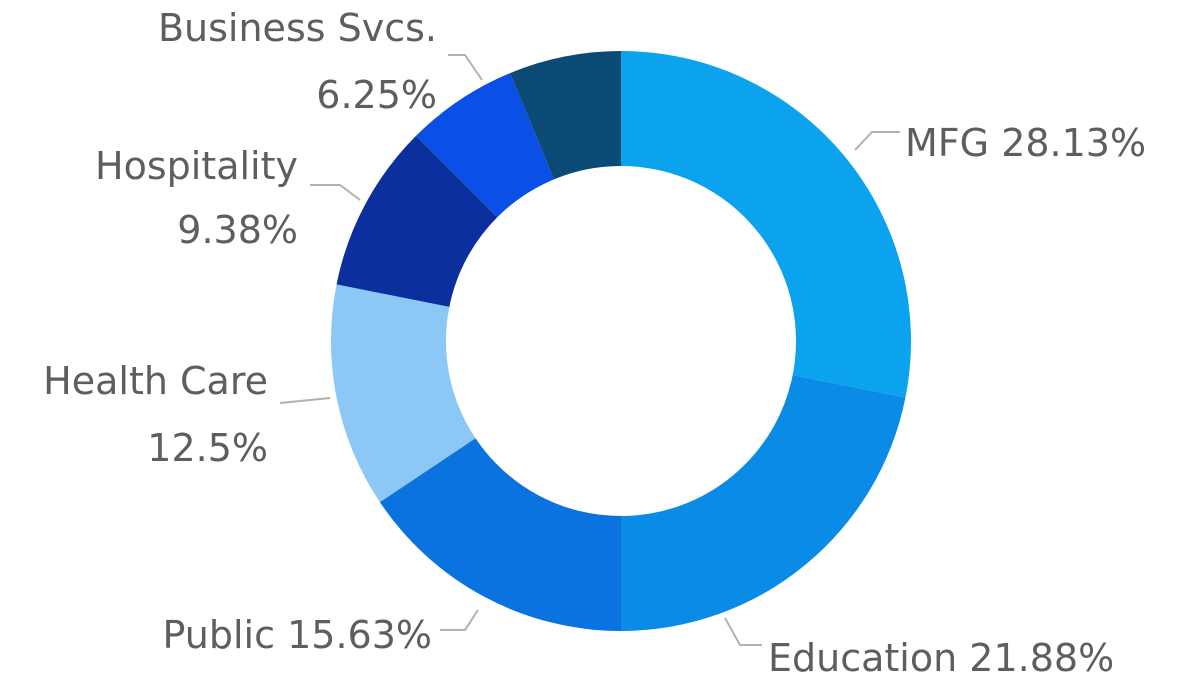  I want to click on category-label: Public, so click(219, 635).